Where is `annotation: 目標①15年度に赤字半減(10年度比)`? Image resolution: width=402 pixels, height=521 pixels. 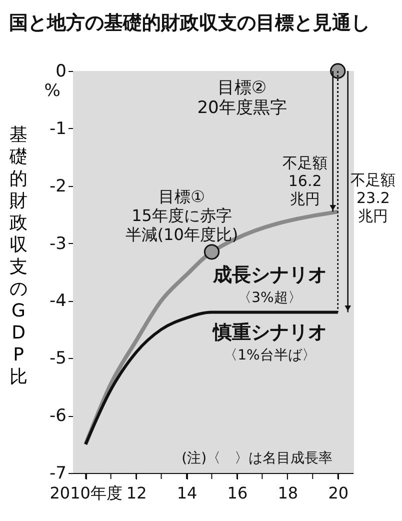
annotation: 目標①15年度に赤字半減(10年度比) is located at coordinates (181, 215).